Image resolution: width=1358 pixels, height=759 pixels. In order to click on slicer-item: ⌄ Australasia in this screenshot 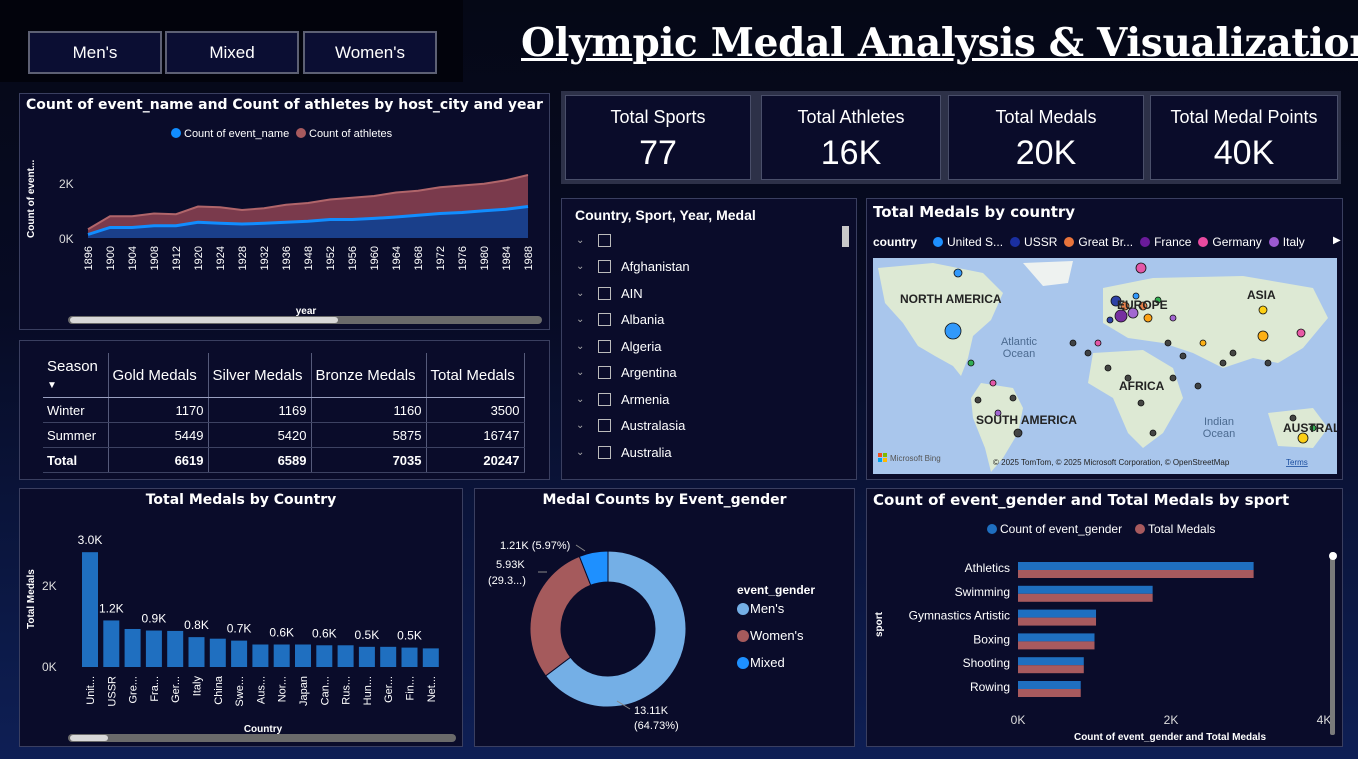, I will do `click(630, 426)`.